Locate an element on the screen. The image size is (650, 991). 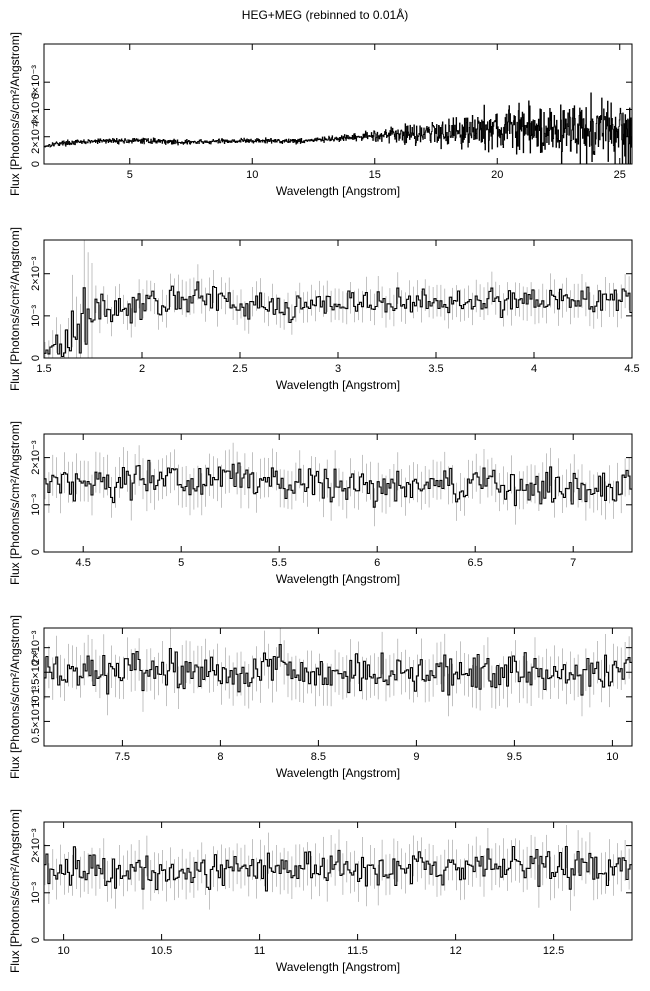
x-tick-label: 3.5 is located at coordinates (435, 369).